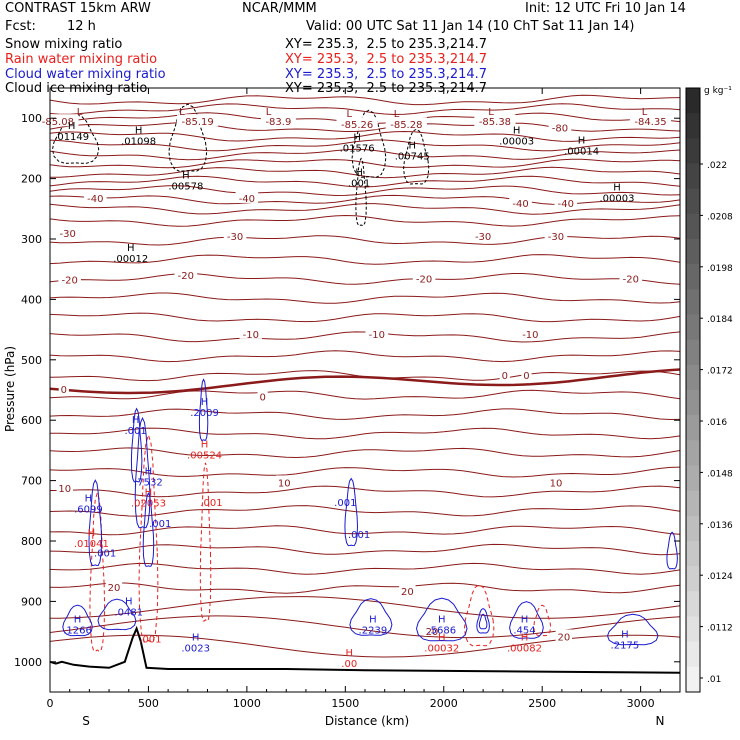 The image size is (740, 740). I want to click on colorbar-label: .0112, so click(720, 629).